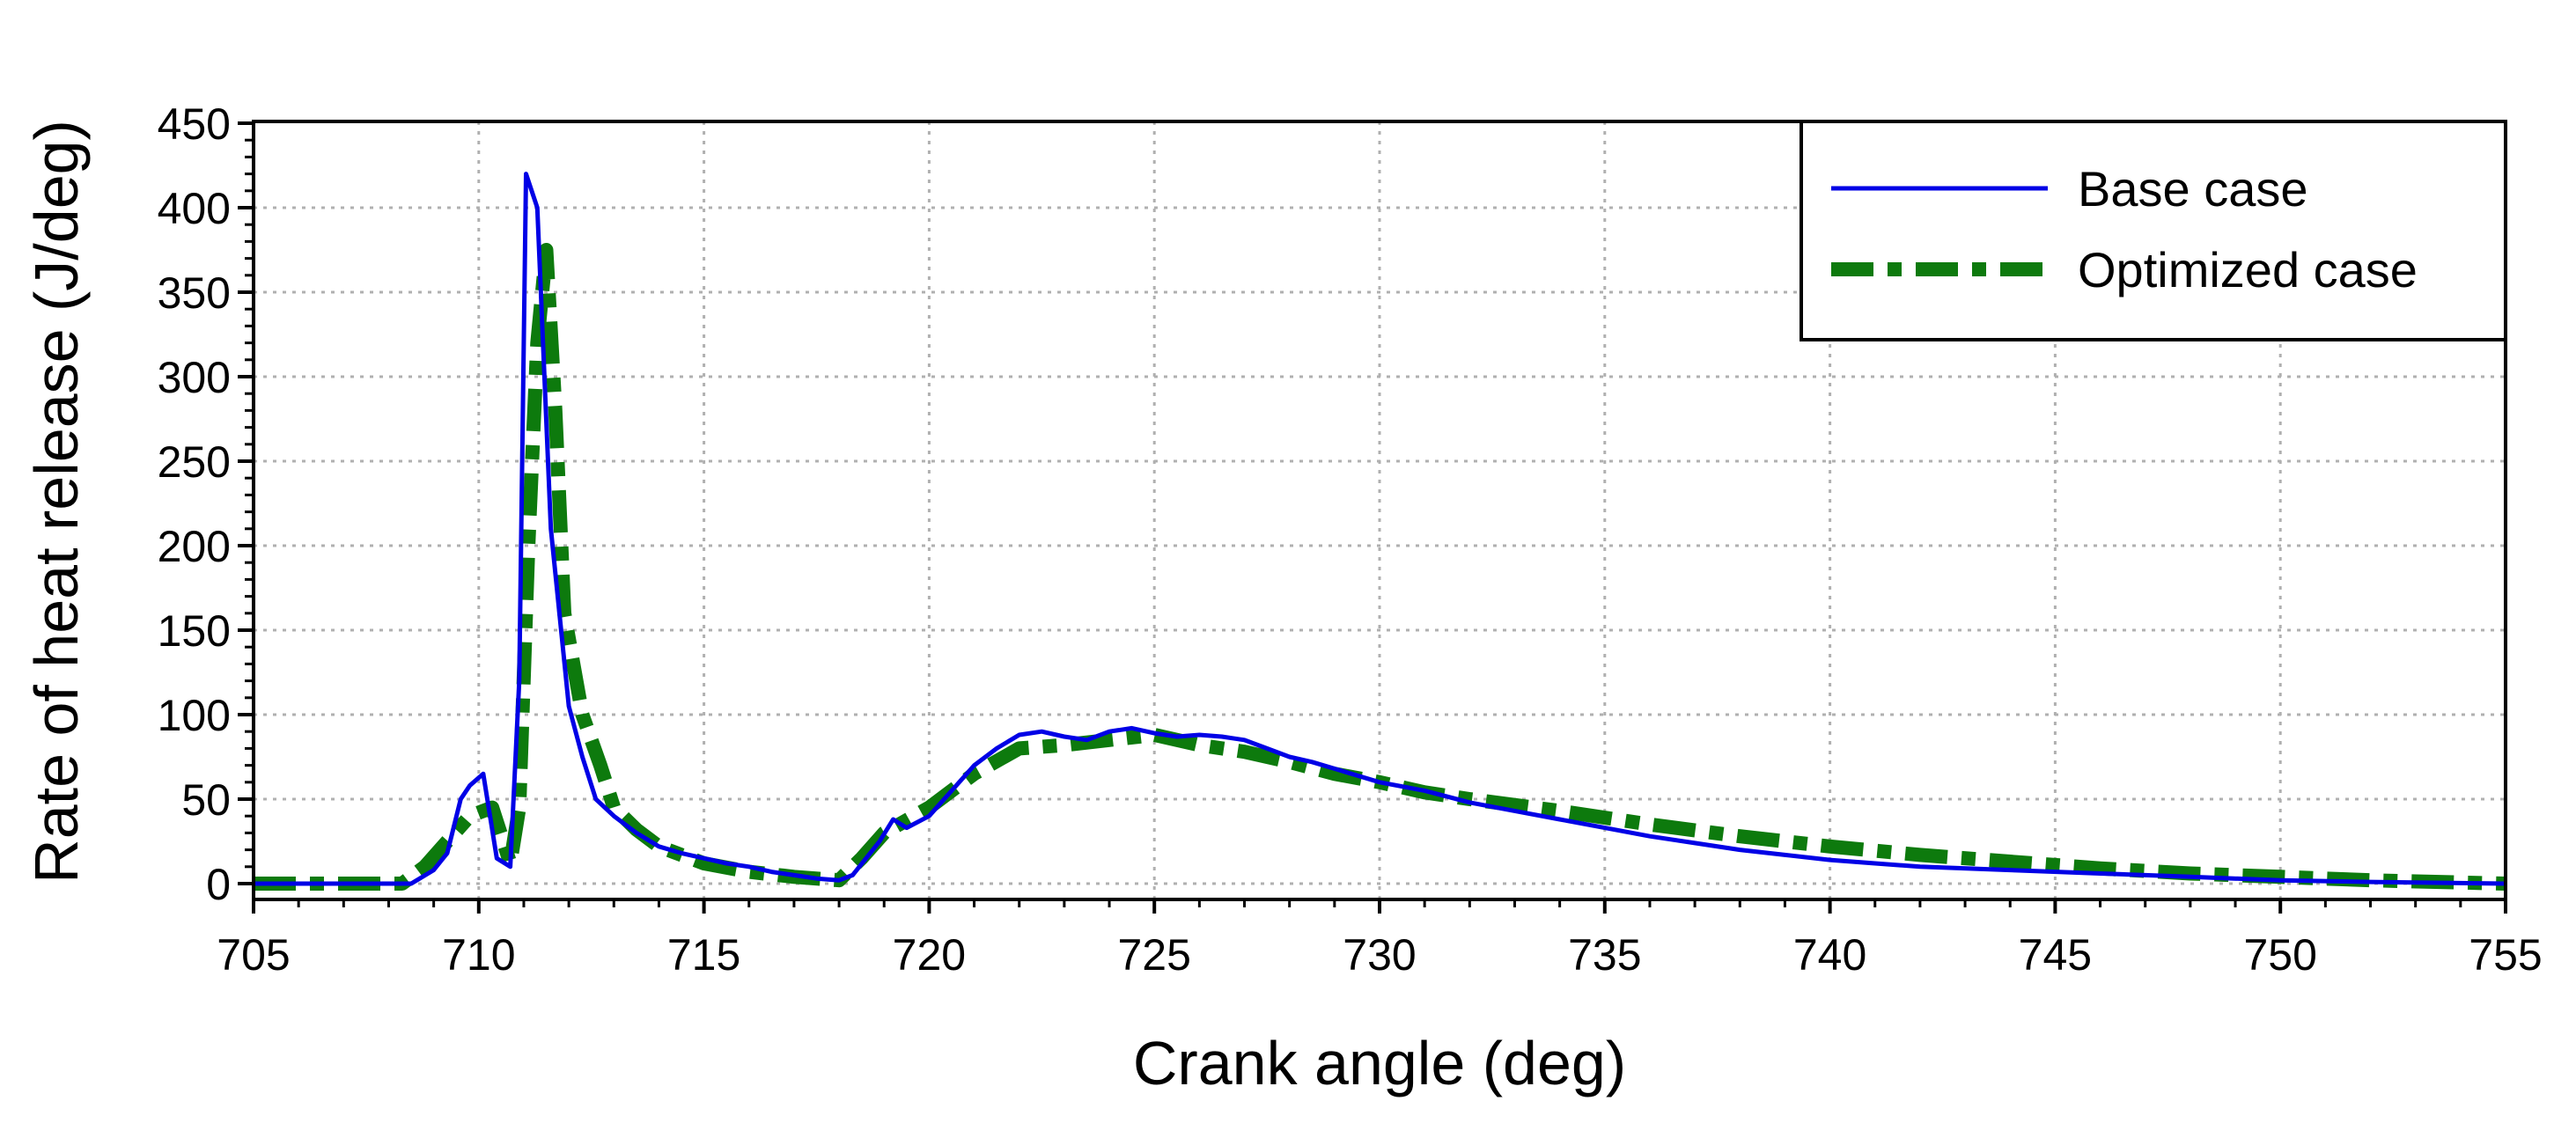 The width and height of the screenshot is (2576, 1123). Describe the element at coordinates (195, 462) in the screenshot. I see `y-tick-label: 250` at that location.